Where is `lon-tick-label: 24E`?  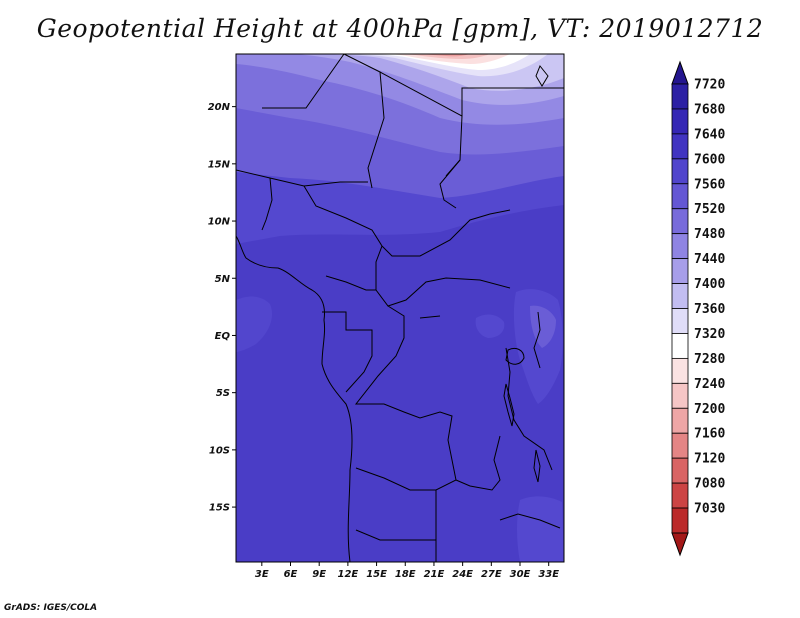 lon-tick-label: 24E is located at coordinates (462, 574).